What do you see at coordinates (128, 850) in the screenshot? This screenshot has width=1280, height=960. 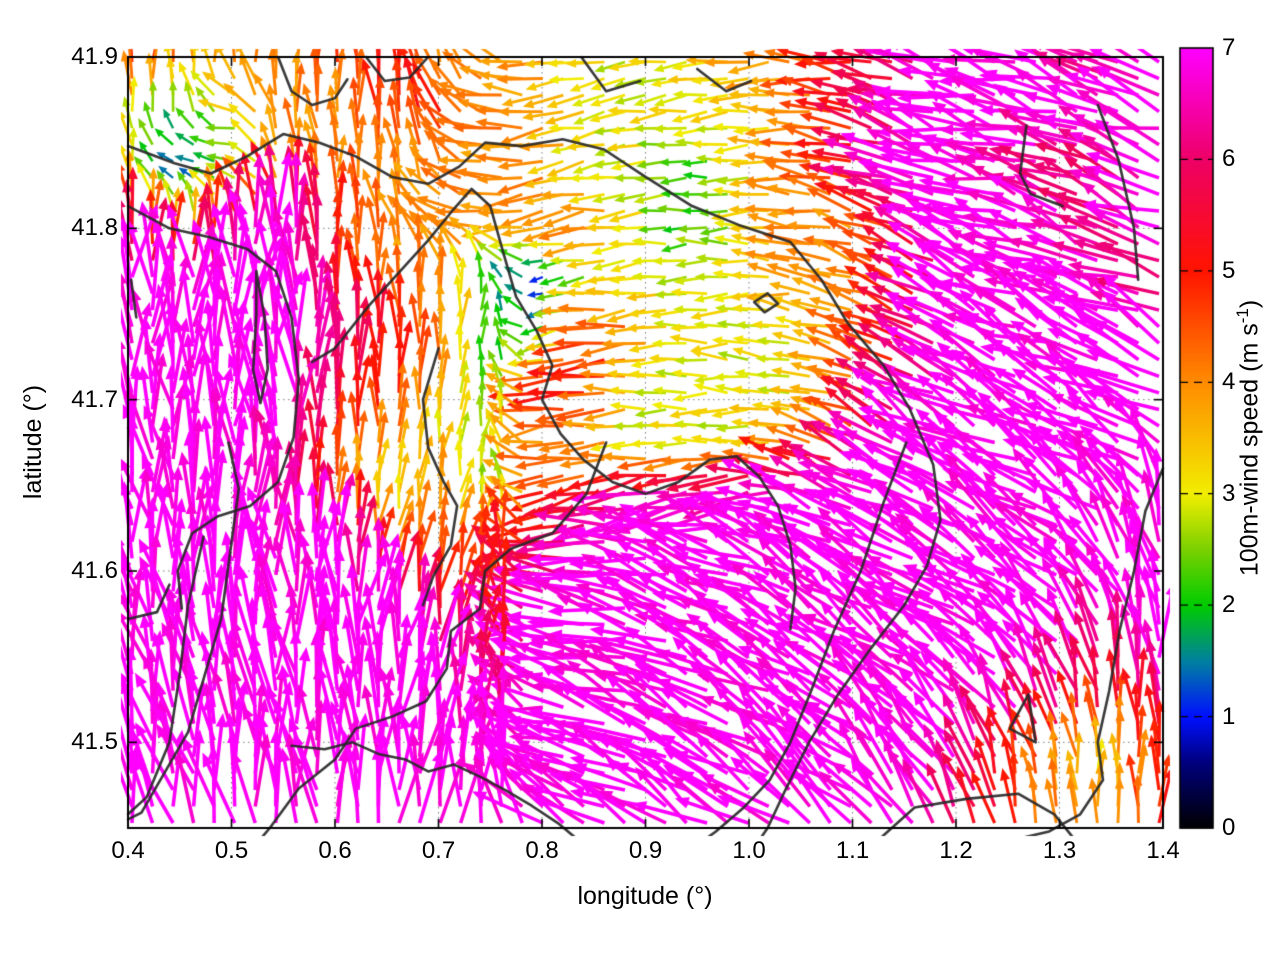 I see `x-tick-label: 0.4` at bounding box center [128, 850].